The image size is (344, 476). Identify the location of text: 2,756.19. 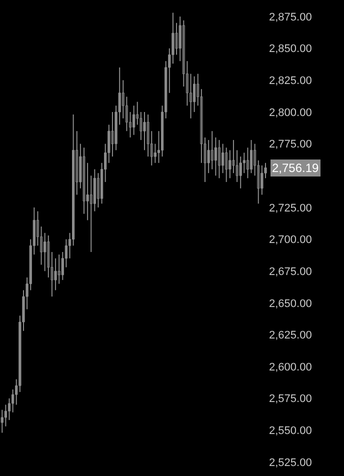
(296, 168).